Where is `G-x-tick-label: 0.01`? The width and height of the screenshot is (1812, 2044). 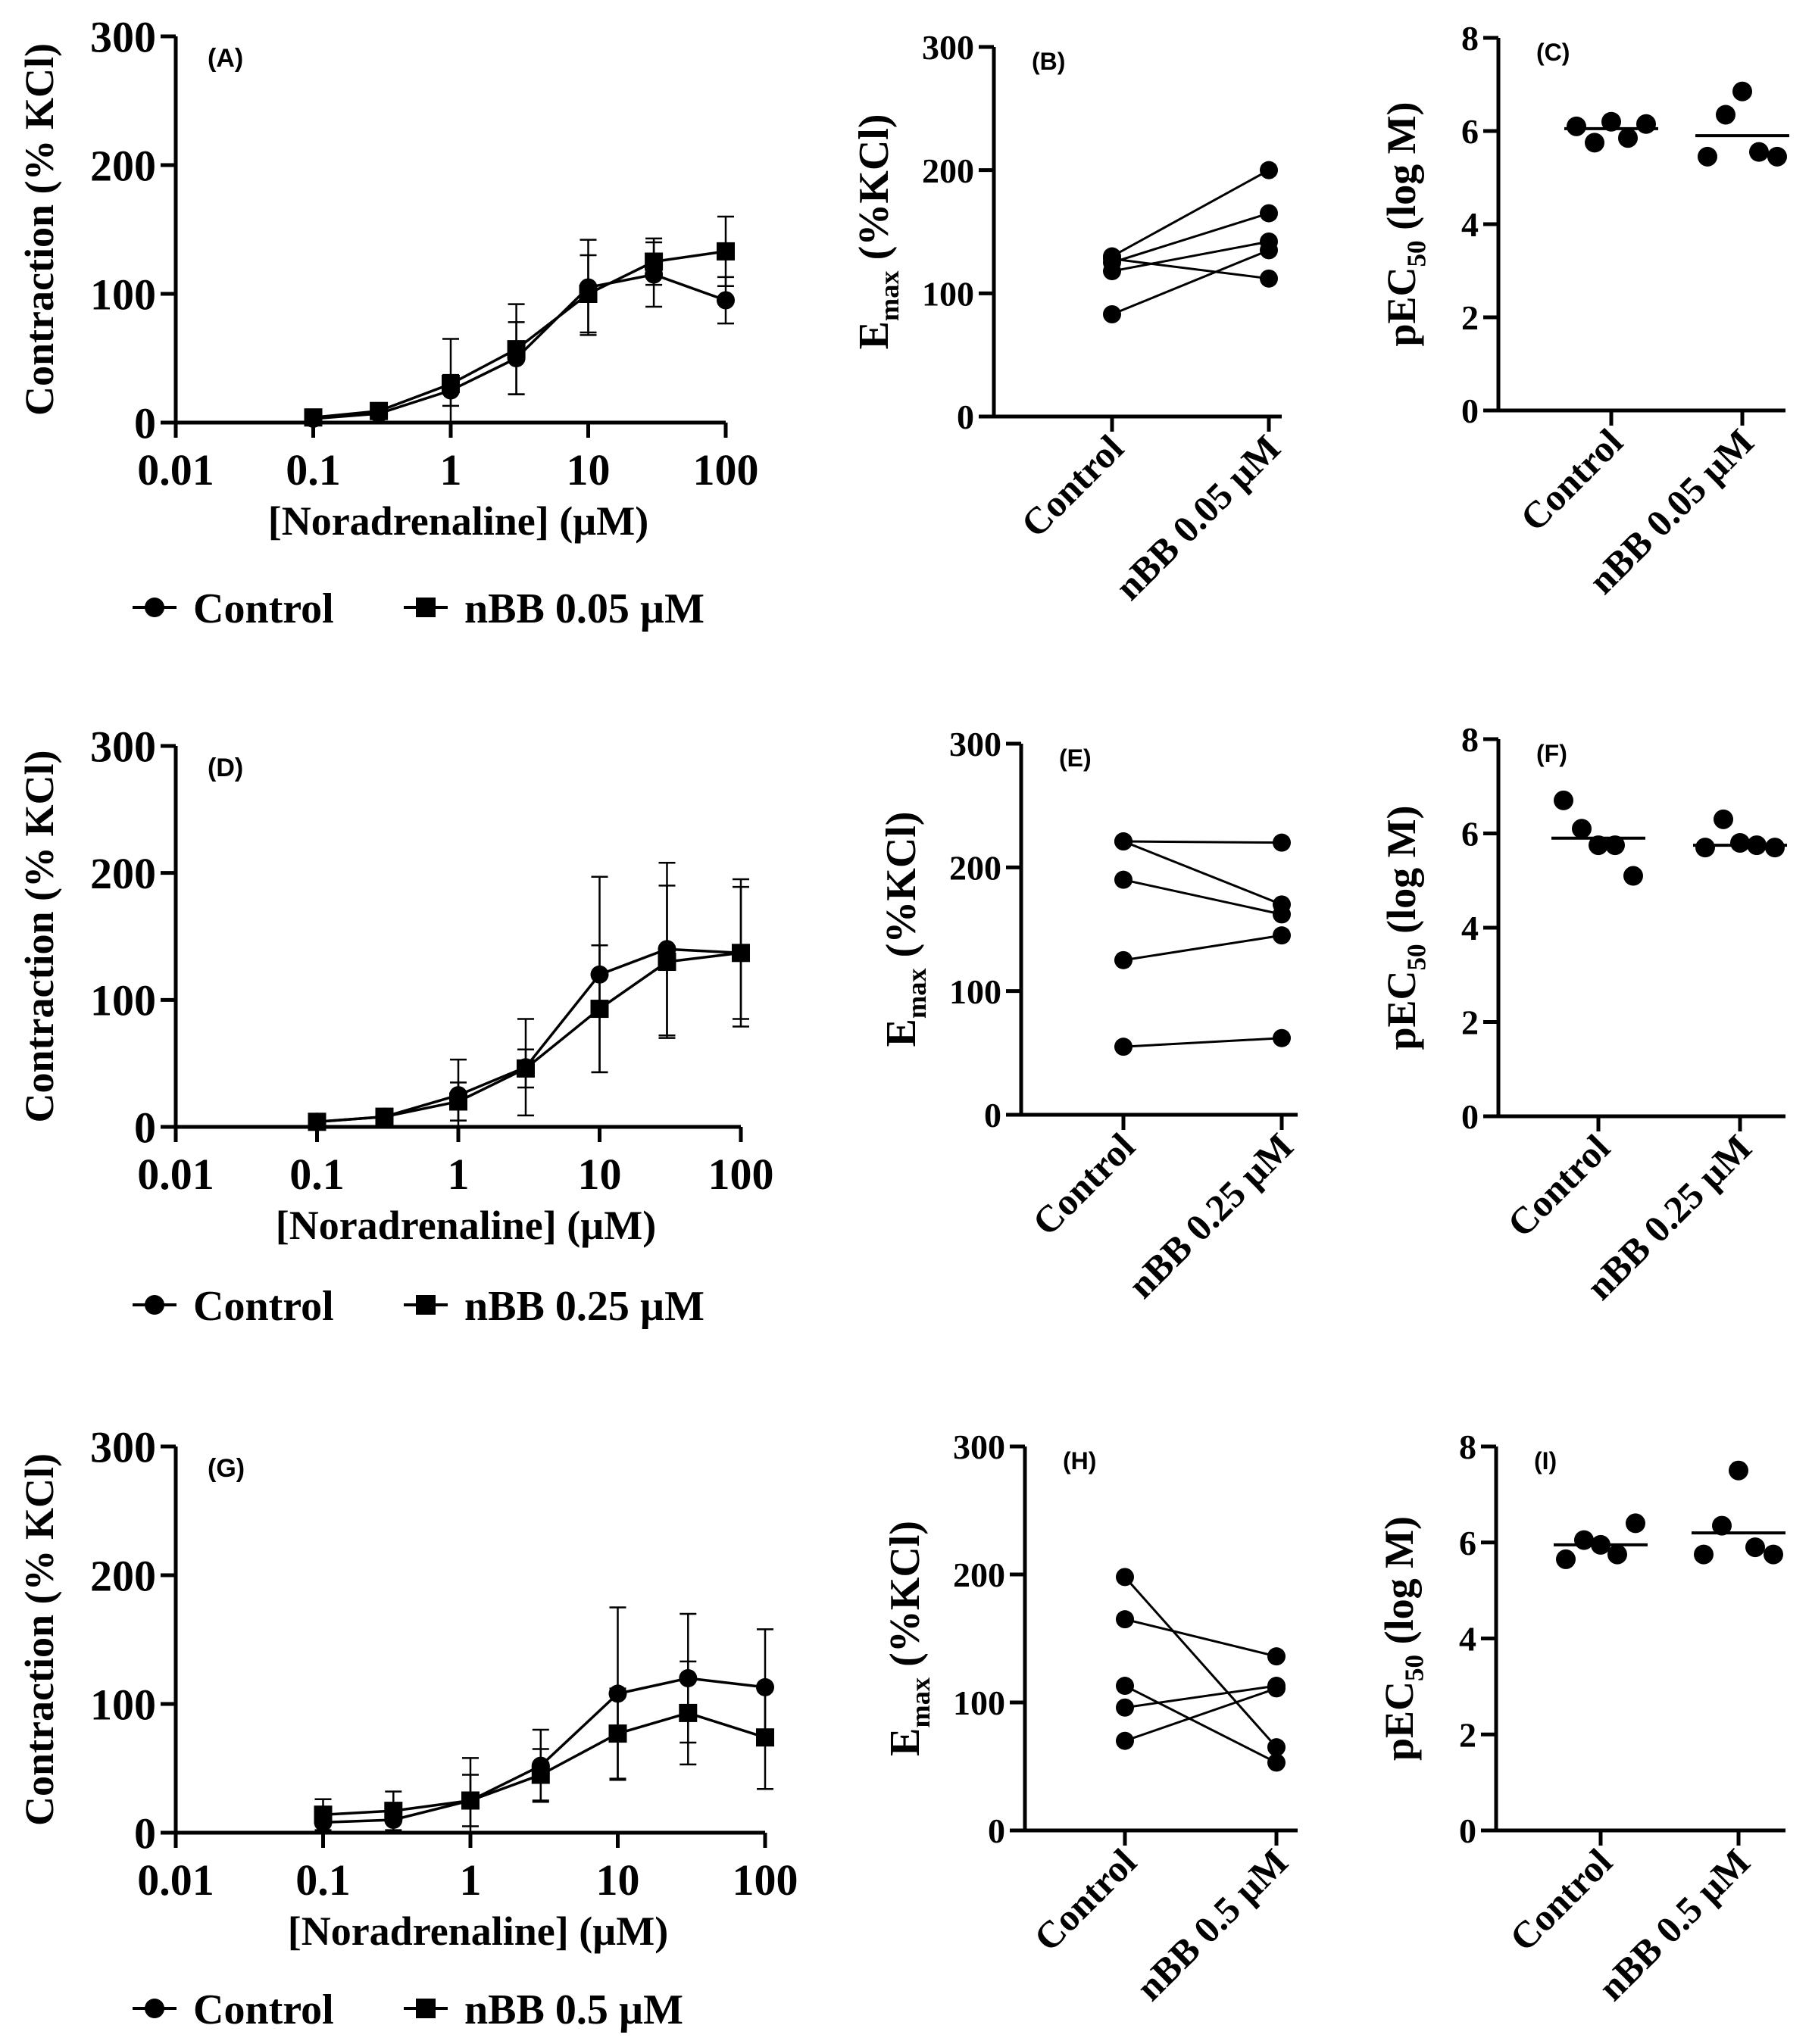
G-x-tick-label: 0.01 is located at coordinates (176, 1880).